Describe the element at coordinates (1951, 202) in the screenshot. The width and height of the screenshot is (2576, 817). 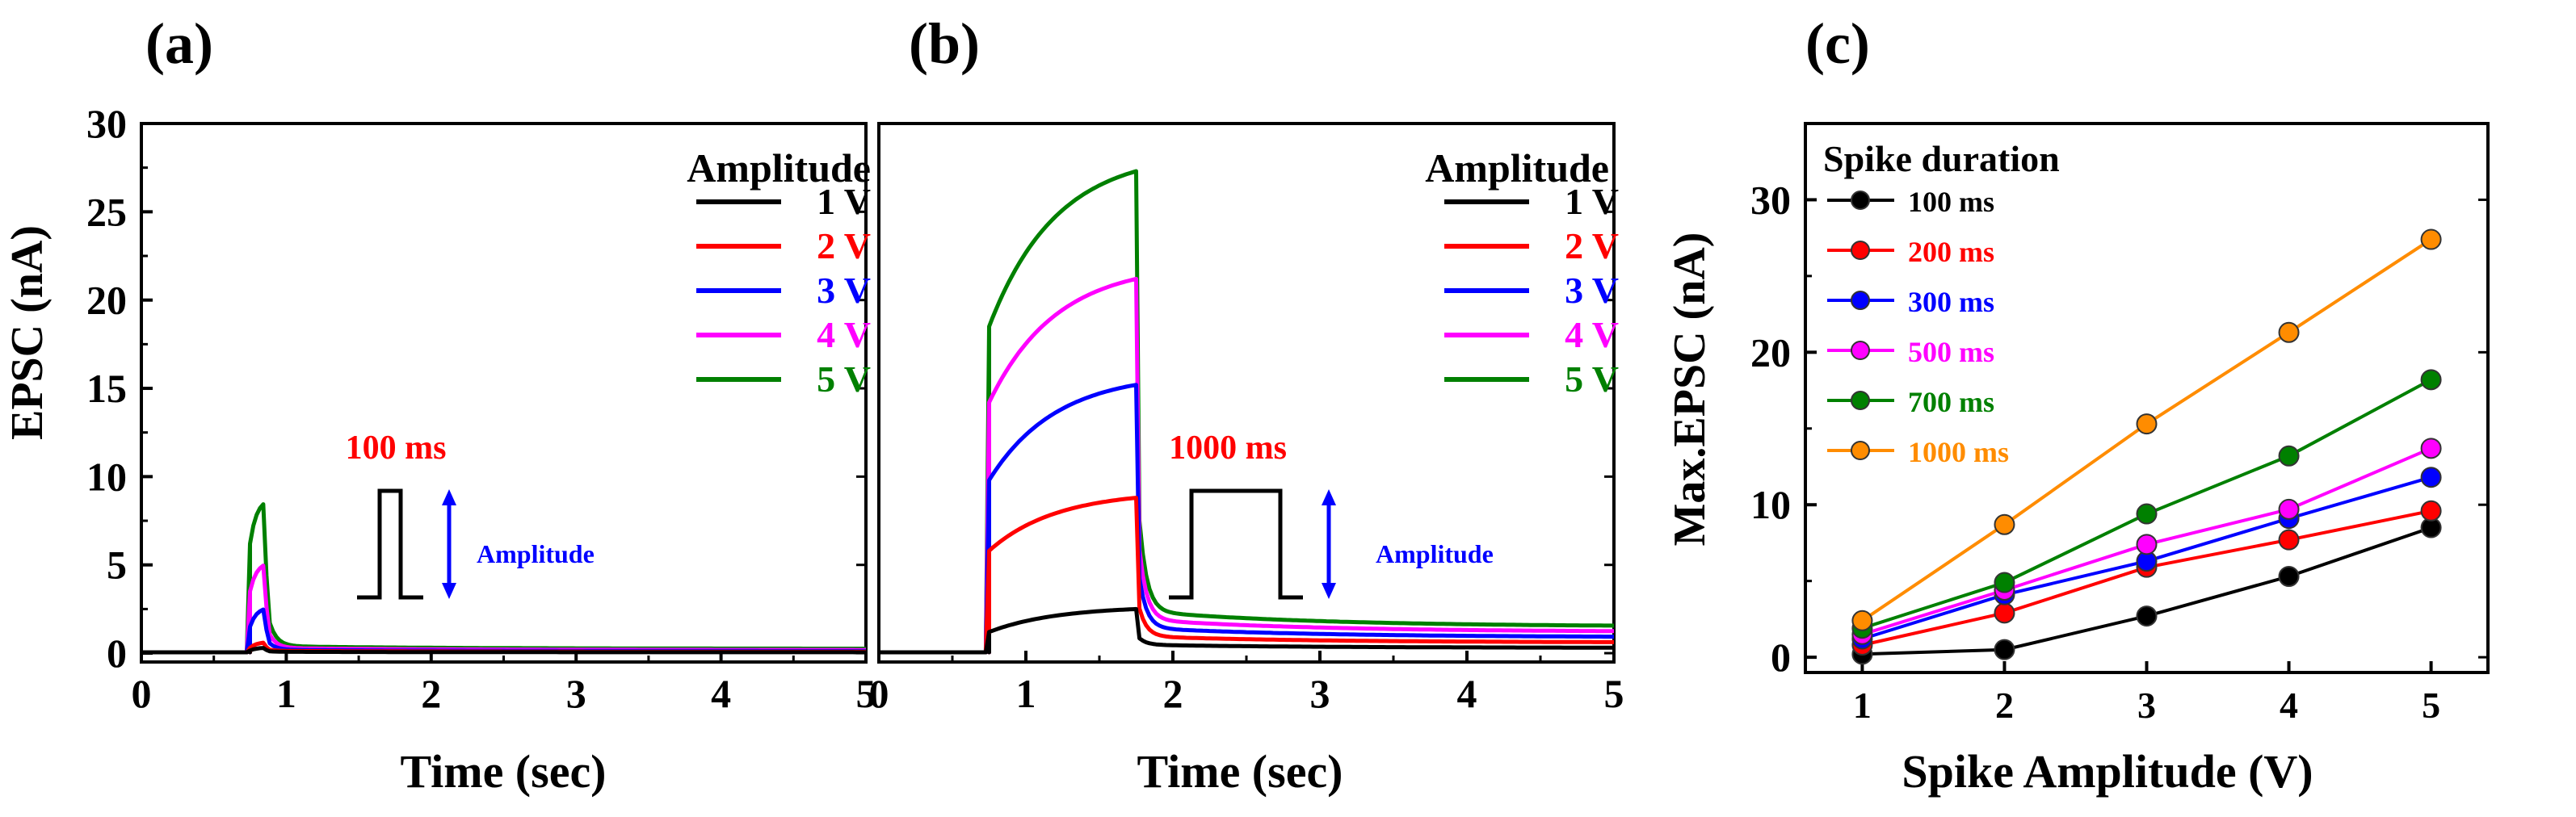
I see `c-legend-label-1: 100 ms` at that location.